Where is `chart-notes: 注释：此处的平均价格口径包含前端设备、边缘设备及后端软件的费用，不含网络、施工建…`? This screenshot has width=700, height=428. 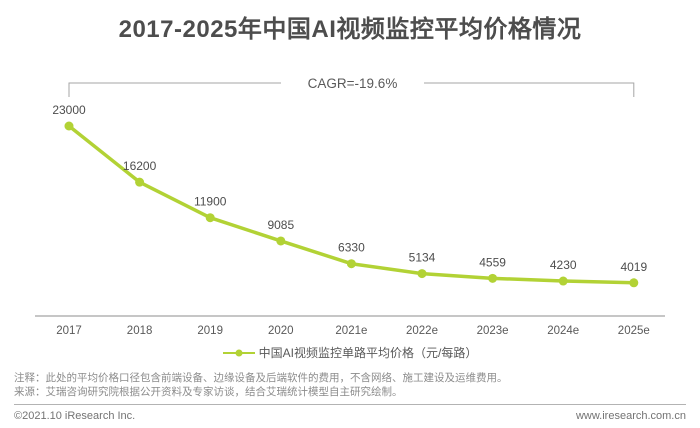 chart-notes: 注释：此处的平均价格口径包含前端设备、边缘设备及后端软件的费用，不含网络、施工建… is located at coordinates (350, 385).